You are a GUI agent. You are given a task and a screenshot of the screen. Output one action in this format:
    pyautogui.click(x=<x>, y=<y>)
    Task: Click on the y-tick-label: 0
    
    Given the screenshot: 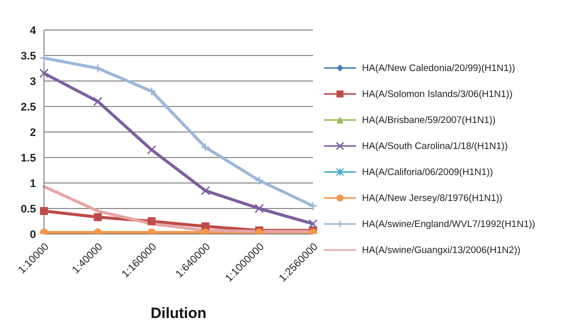 What is the action you would take?
    pyautogui.click(x=33, y=234)
    